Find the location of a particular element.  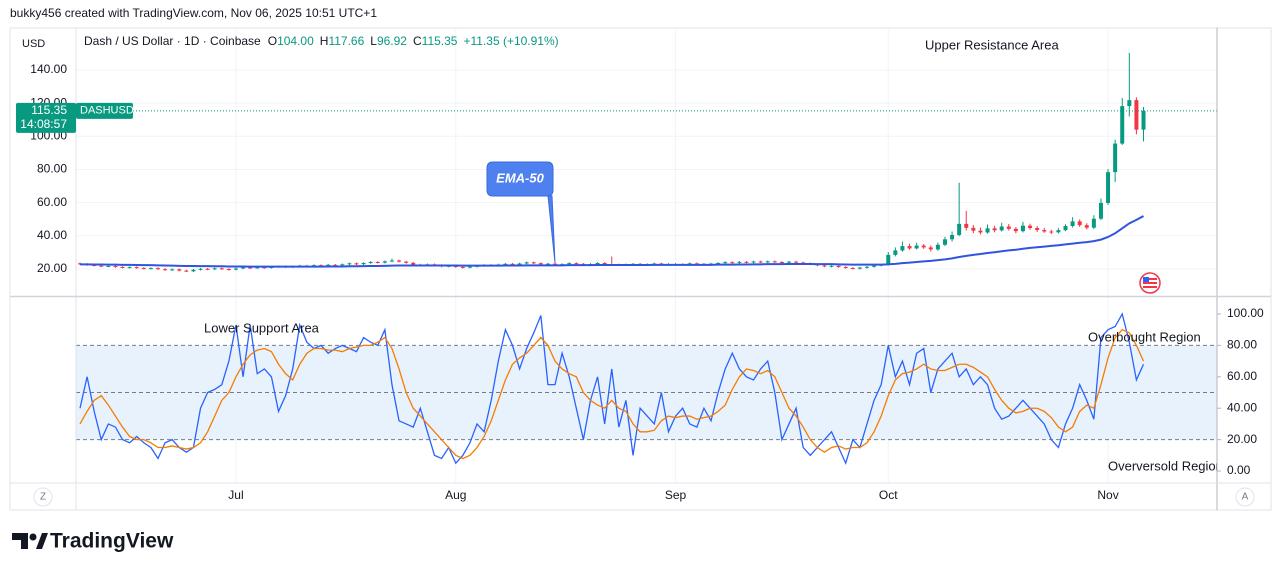

ohlc-label: H is located at coordinates (324, 41).